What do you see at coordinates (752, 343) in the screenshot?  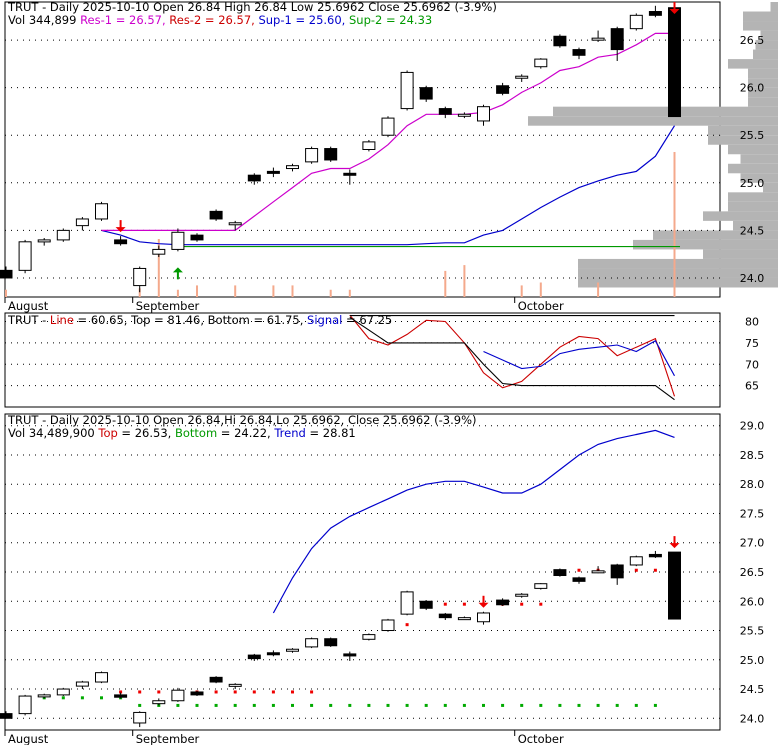 I see `oscillator-y-tick-label: 75` at bounding box center [752, 343].